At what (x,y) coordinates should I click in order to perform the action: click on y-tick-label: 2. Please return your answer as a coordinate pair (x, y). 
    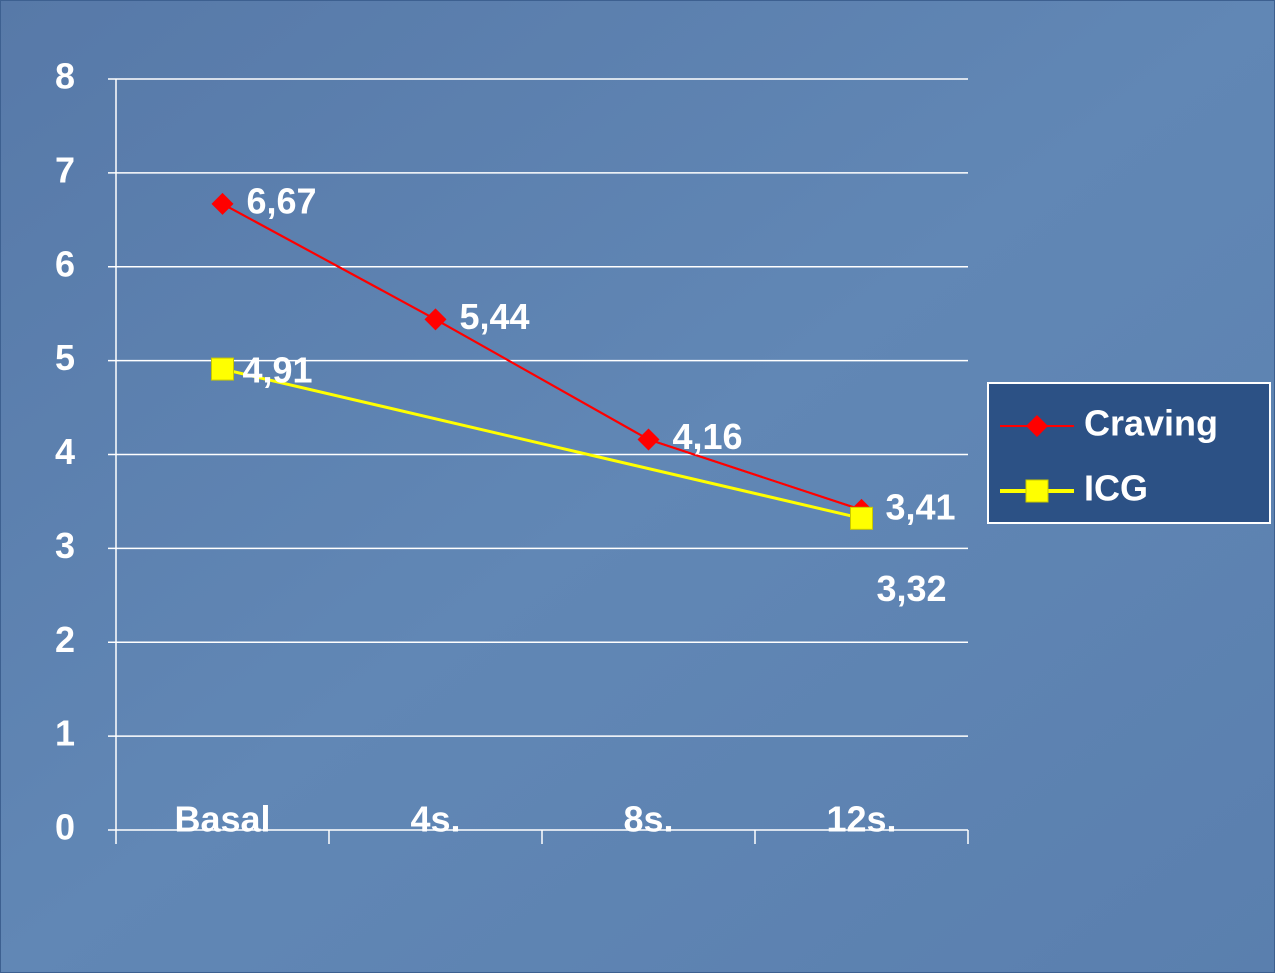
    Looking at the image, I should click on (65, 639).